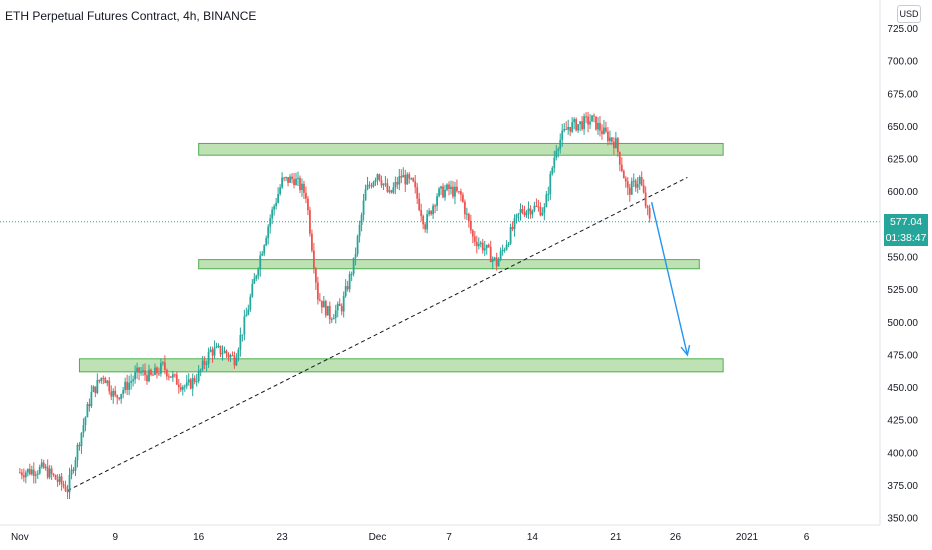 This screenshot has width=932, height=550. Describe the element at coordinates (909, 14) in the screenshot. I see `currency-button: USD` at that location.